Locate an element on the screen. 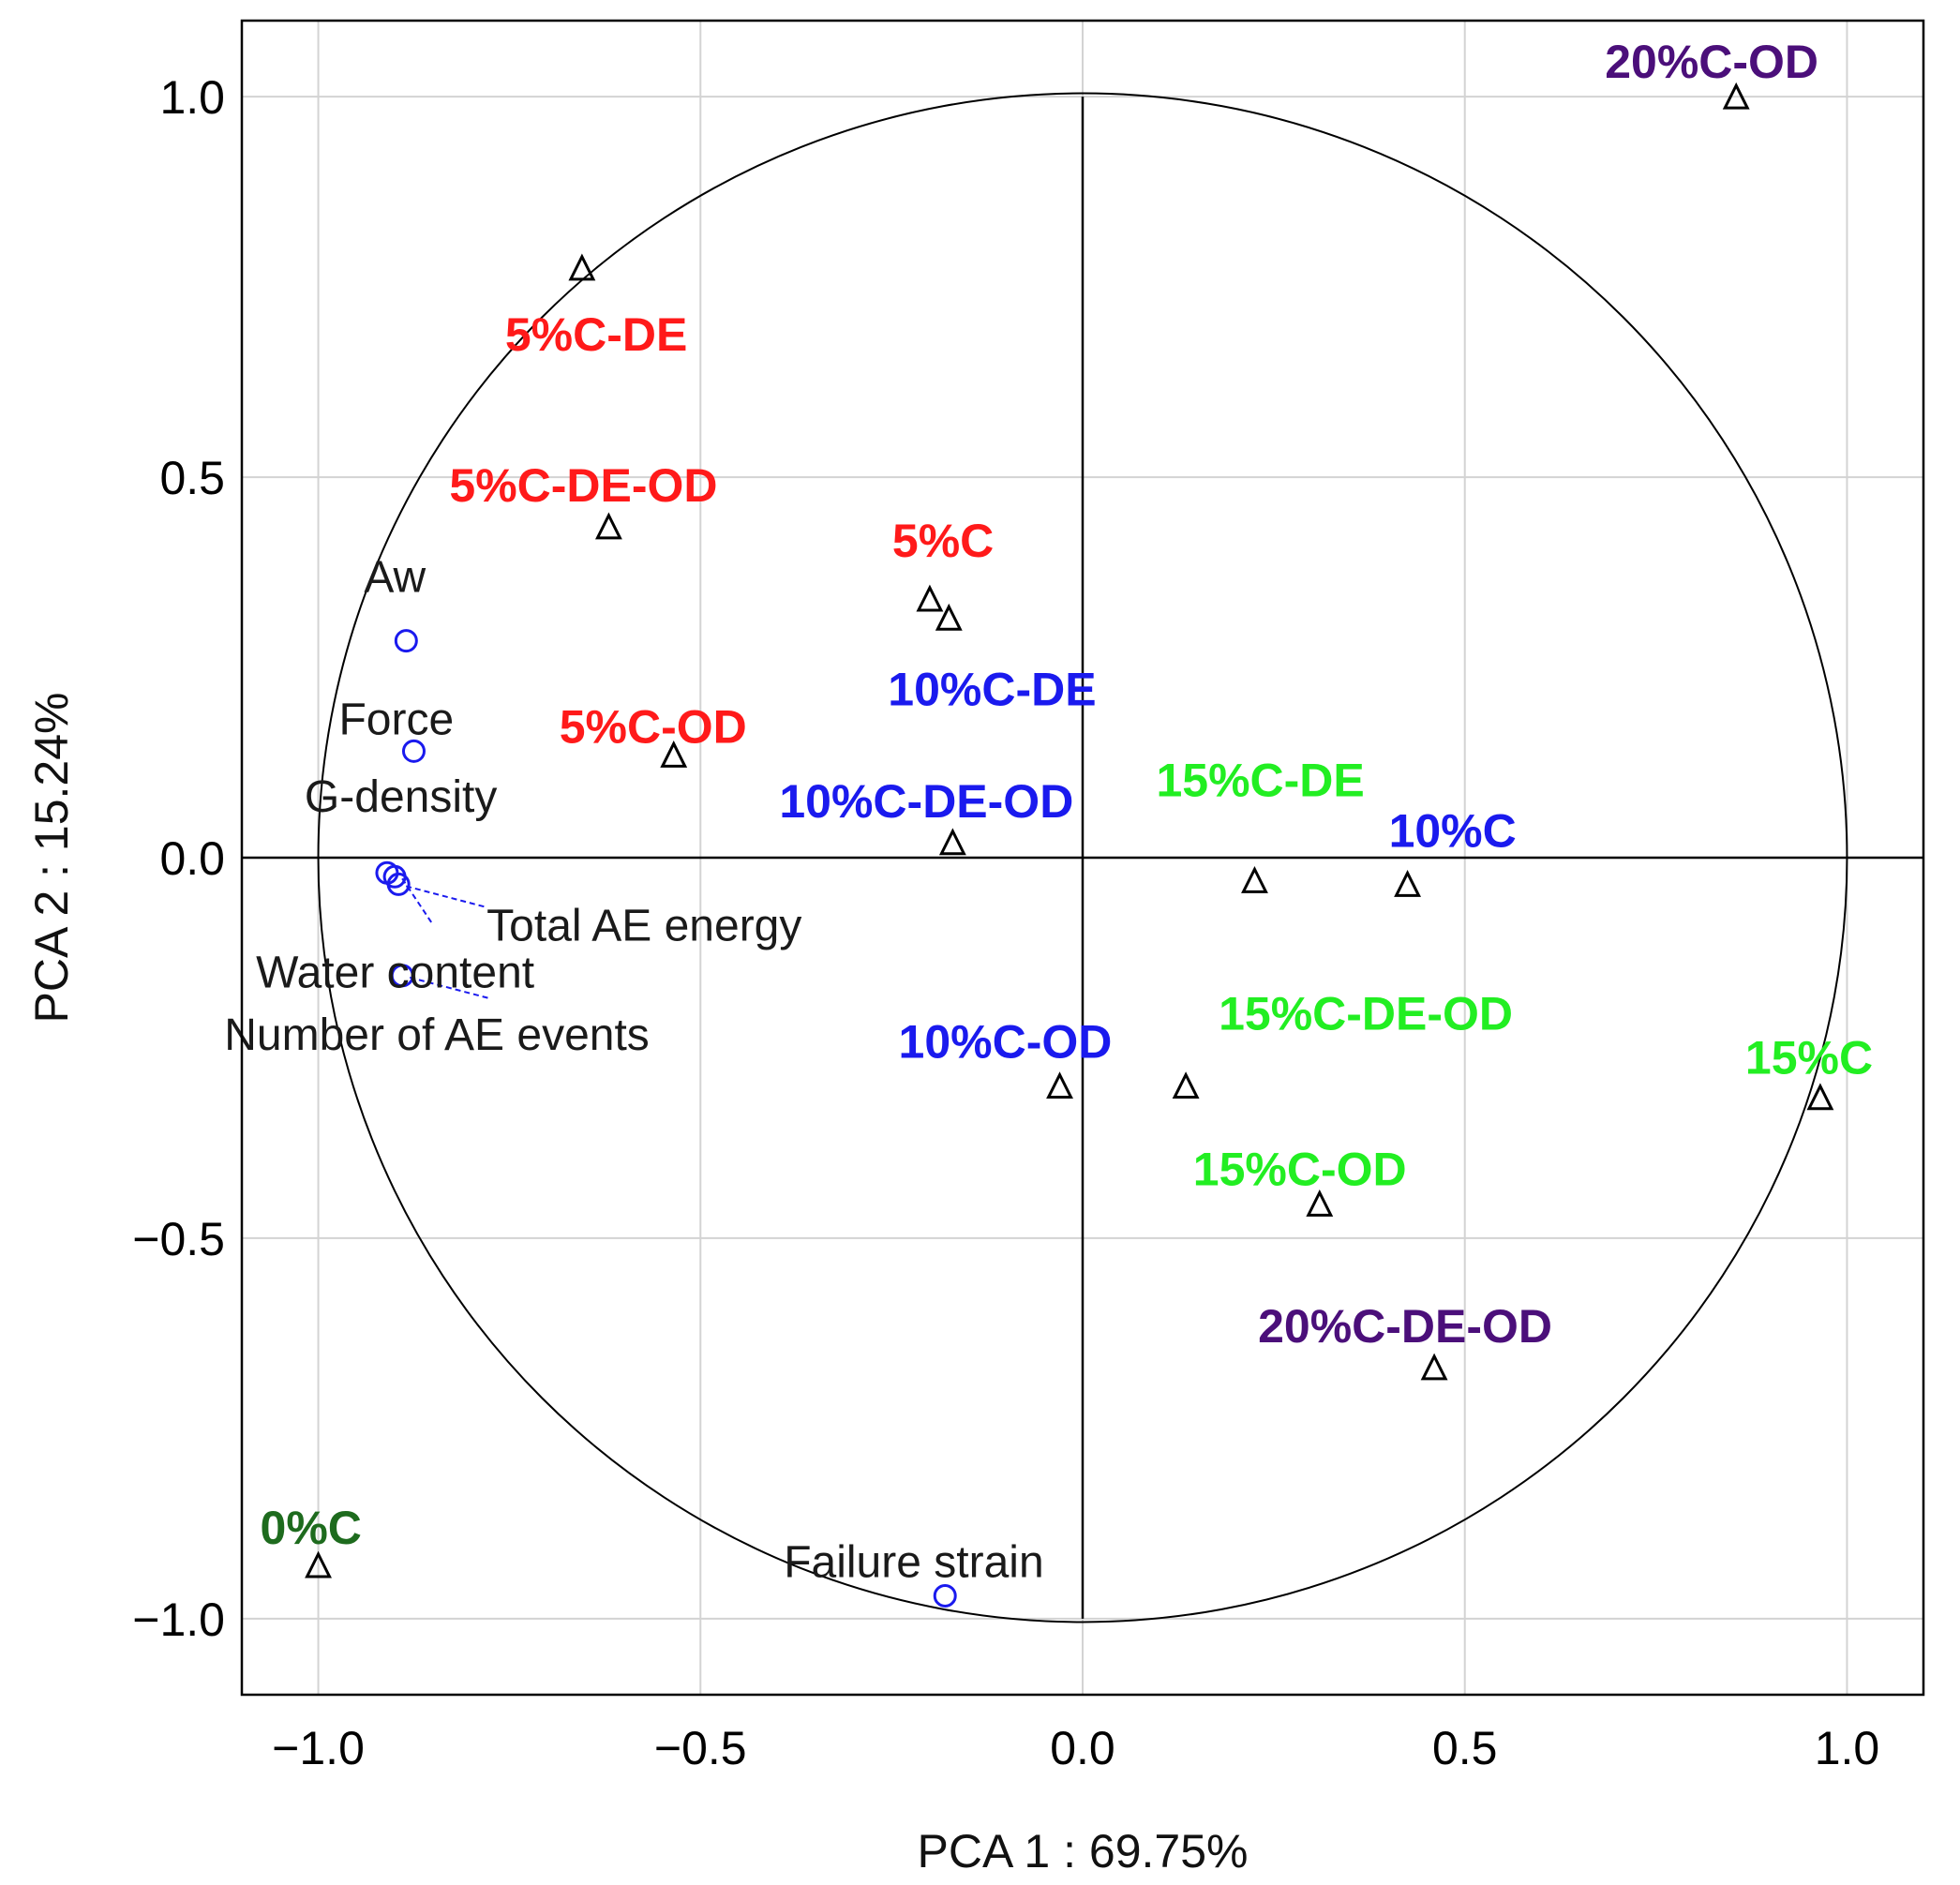 The width and height of the screenshot is (1960, 1885). sample-label: 10%C-DE is located at coordinates (992, 689).